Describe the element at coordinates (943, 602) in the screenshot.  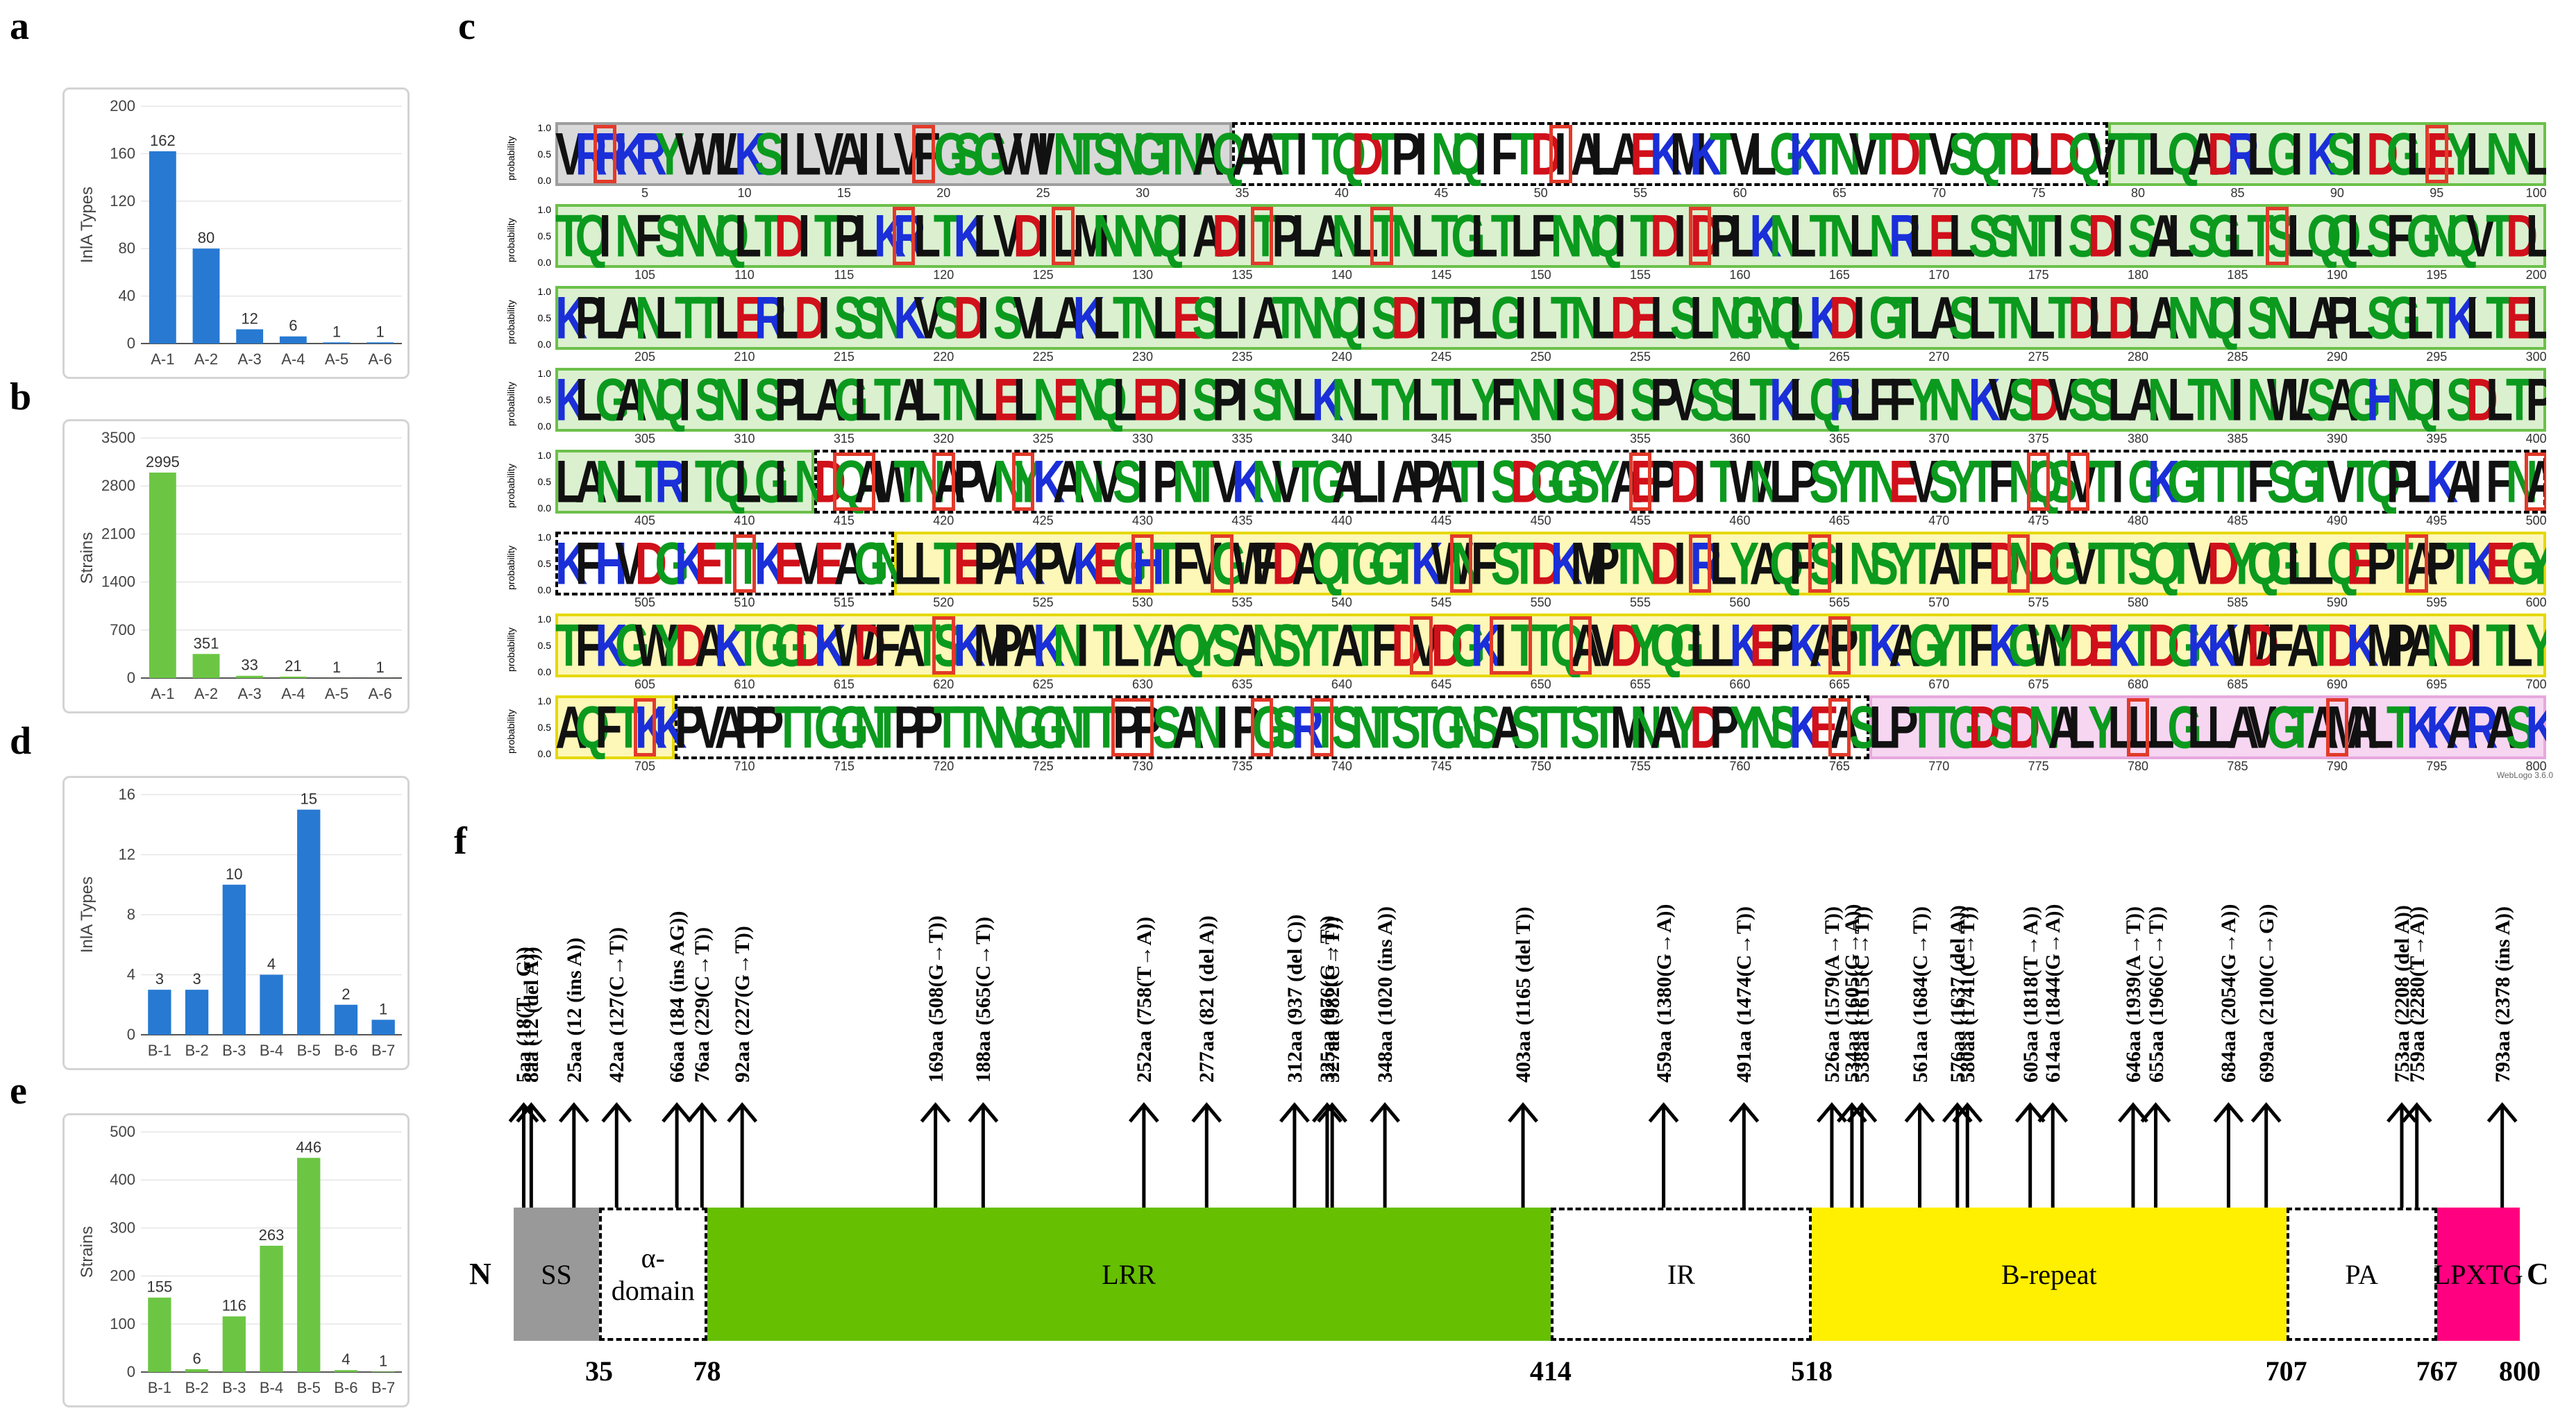
I see `logo-x-tick: 520` at that location.